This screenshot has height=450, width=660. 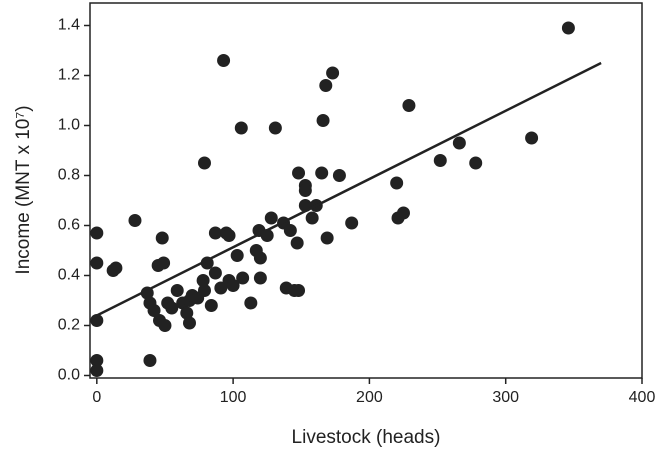 I want to click on y-tick-label: 0.2, so click(x=69, y=325).